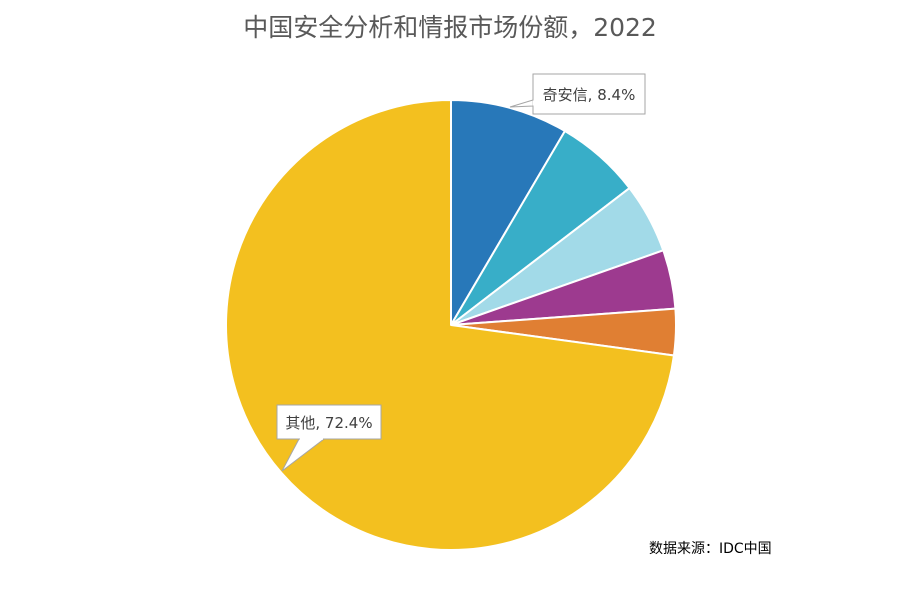  Describe the element at coordinates (521, 103) in the screenshot. I see `callout-pointer-qianxin` at that location.